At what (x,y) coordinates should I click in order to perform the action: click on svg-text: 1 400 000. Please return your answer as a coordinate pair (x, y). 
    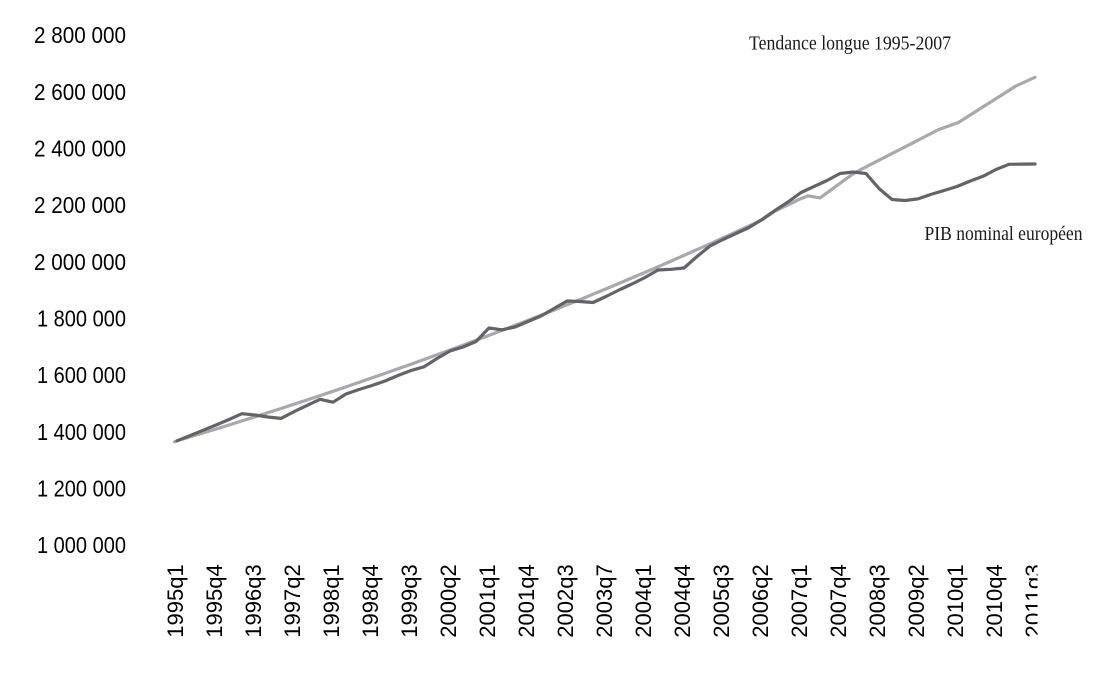
    Looking at the image, I should click on (81, 432).